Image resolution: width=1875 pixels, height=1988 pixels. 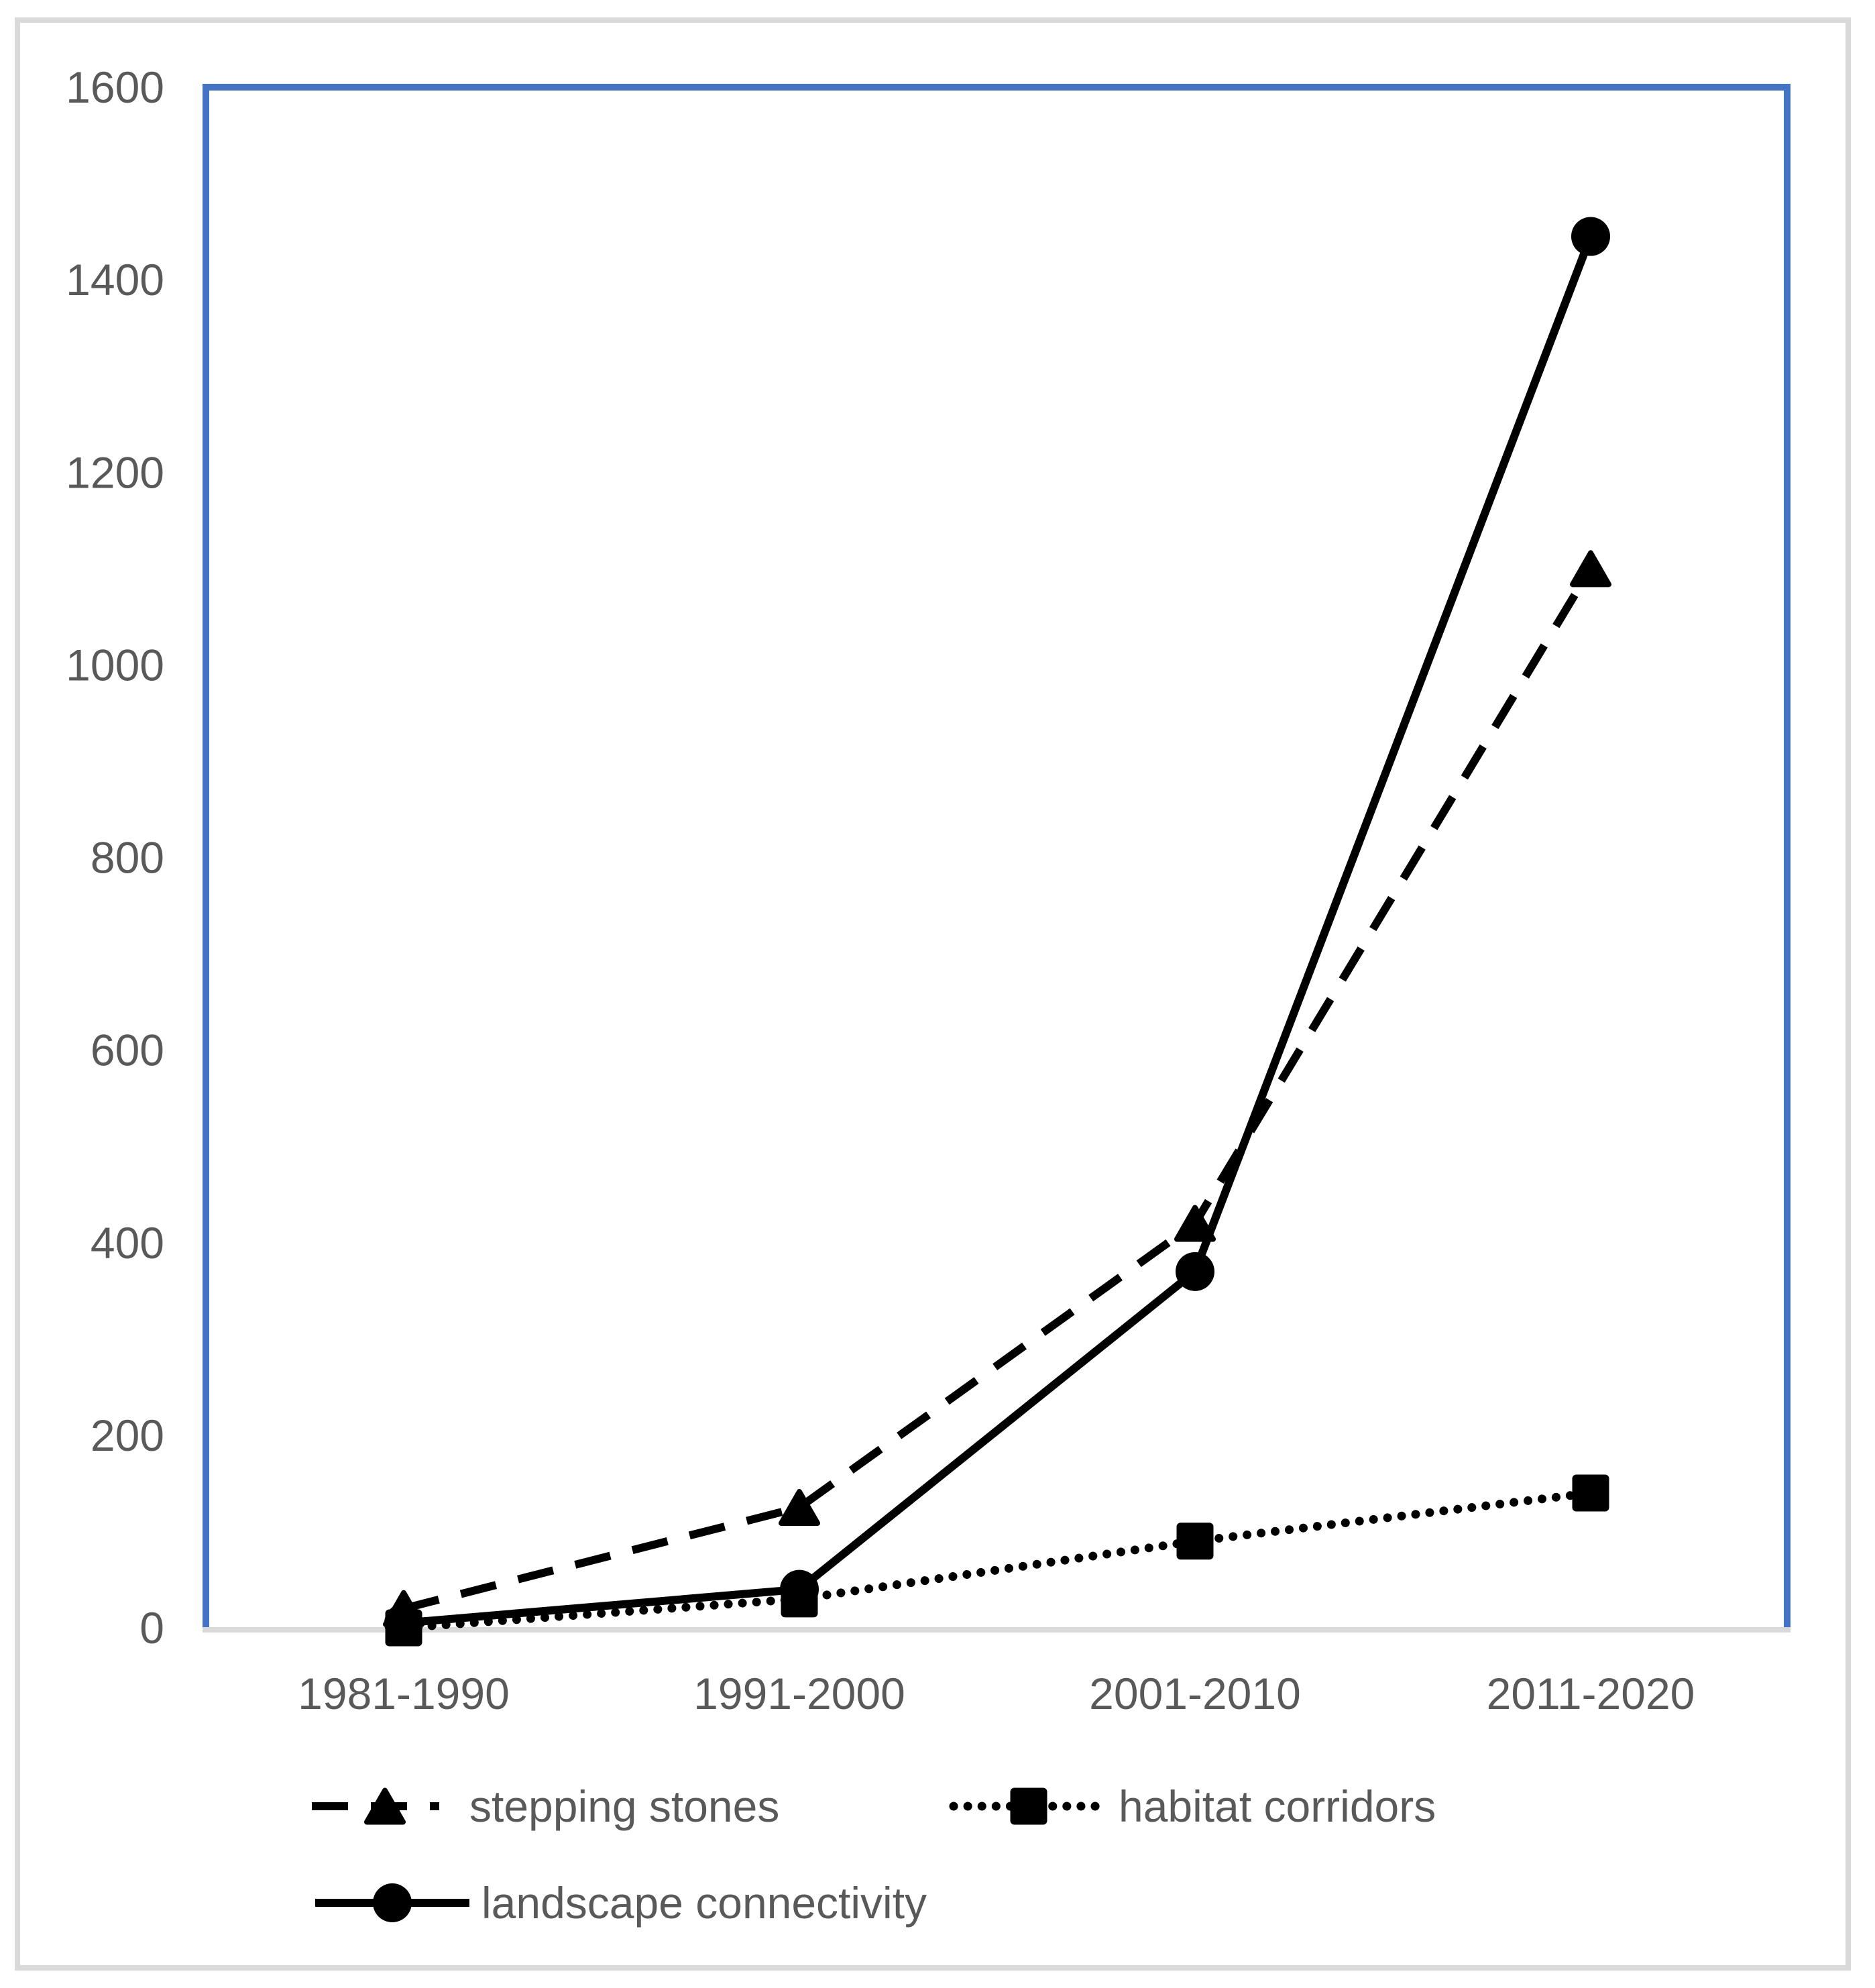 I want to click on y-axis-tick-label: 400, so click(x=127, y=1243).